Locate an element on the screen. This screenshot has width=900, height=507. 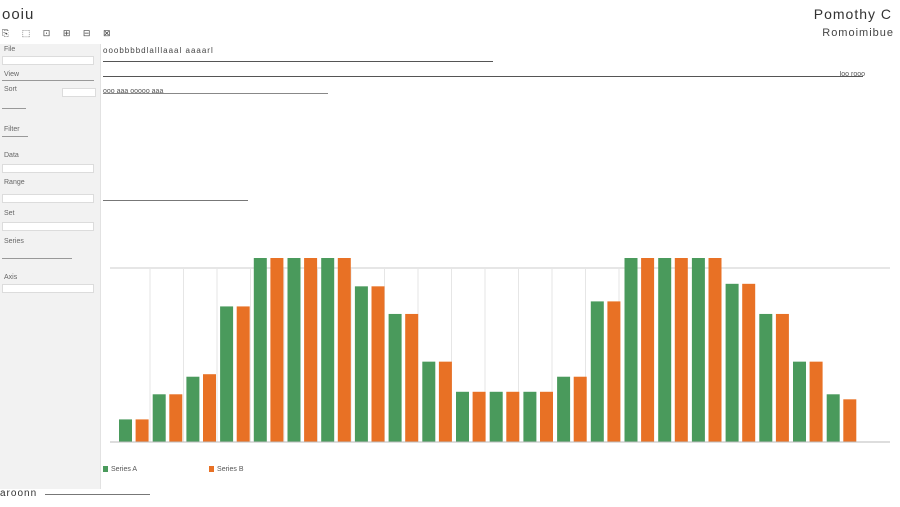
frame-icon: ⬚ is located at coordinates (26, 33).